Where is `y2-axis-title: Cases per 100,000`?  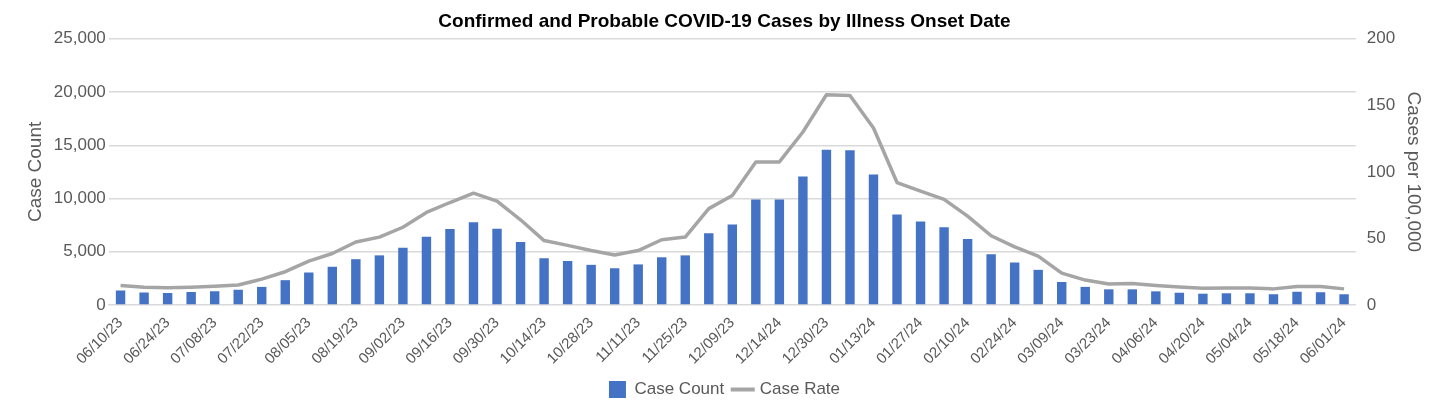
y2-axis-title: Cases per 100,000 is located at coordinates (1415, 172).